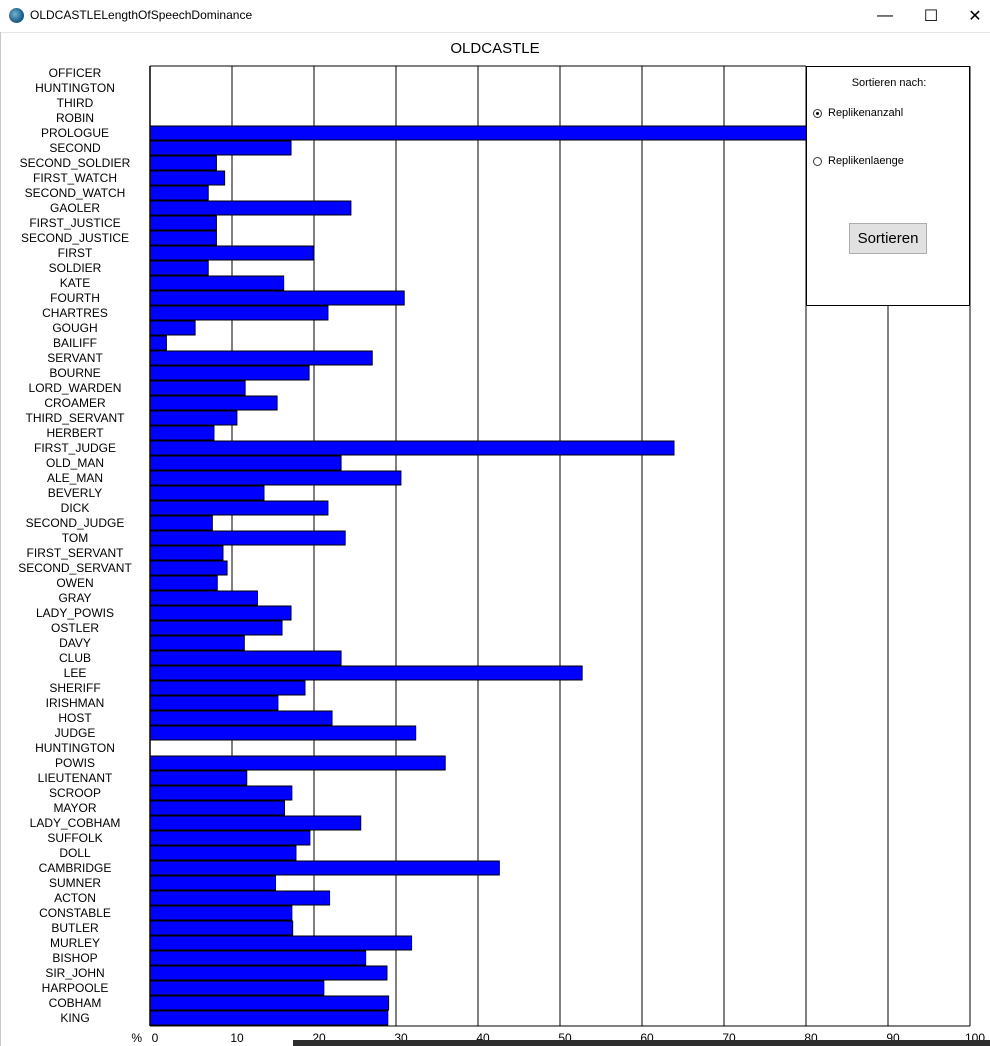 The width and height of the screenshot is (990, 1046). Describe the element at coordinates (75, 508) in the screenshot. I see `category-label: DICK` at that location.